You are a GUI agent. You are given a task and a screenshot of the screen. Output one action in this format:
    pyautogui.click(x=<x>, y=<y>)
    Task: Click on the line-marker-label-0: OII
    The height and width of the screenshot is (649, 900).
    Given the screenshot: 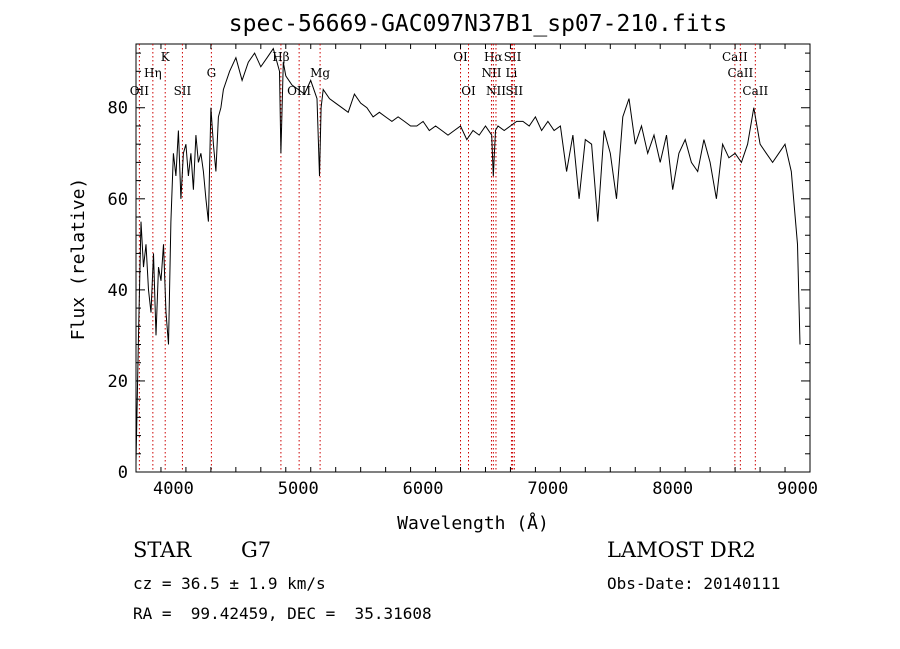 What is the action you would take?
    pyautogui.click(x=140, y=91)
    